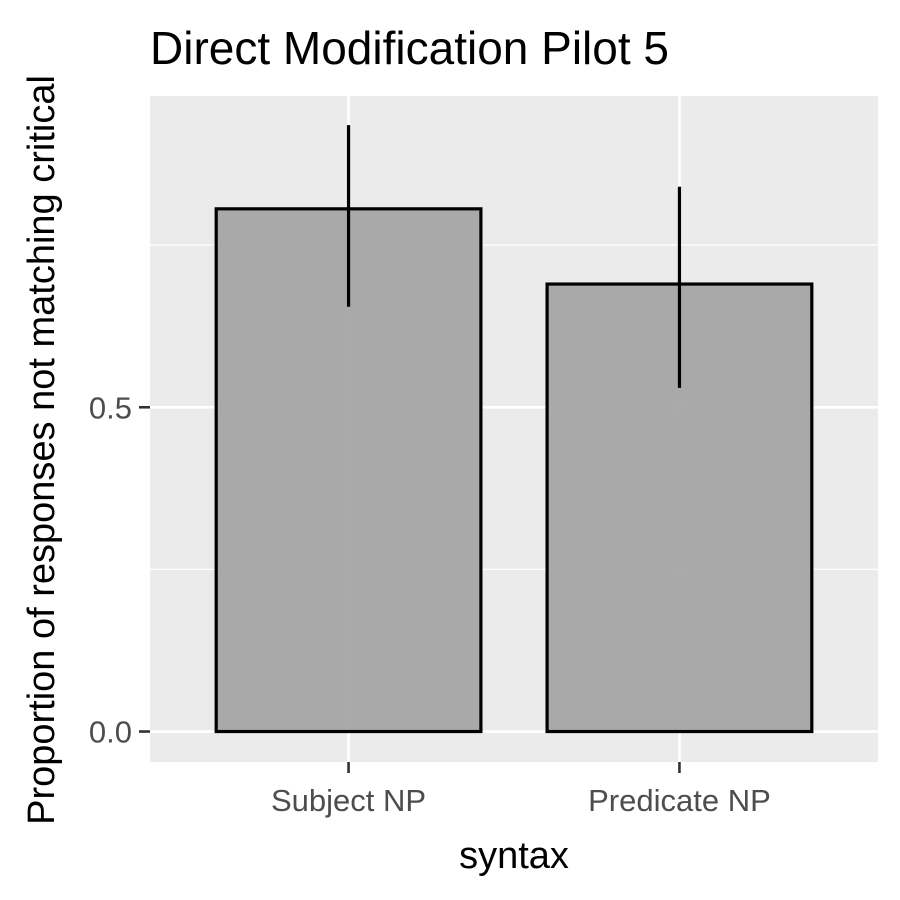 The width and height of the screenshot is (900, 900). I want to click on x-tick-label: Predicate NP, so click(679, 800).